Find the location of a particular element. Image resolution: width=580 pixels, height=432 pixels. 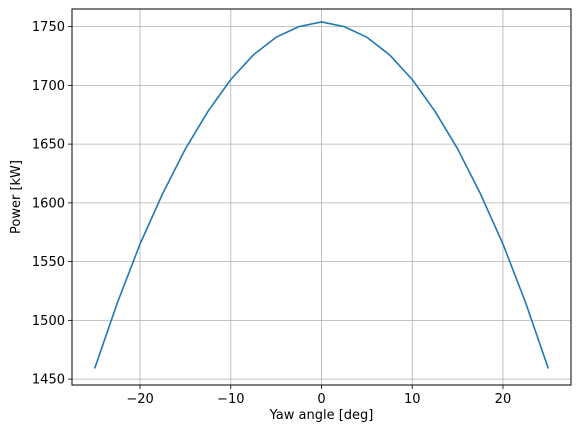

y-tick-label: 1600 is located at coordinates (48, 203).